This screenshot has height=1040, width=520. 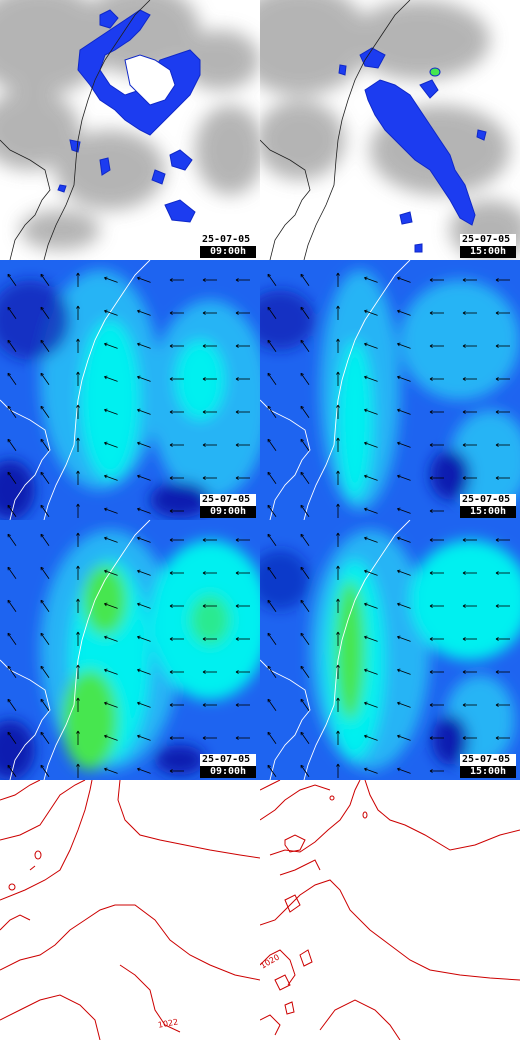 What do you see at coordinates (228, 760) in the screenshot?
I see `date-label: 25-07-05` at bounding box center [228, 760].